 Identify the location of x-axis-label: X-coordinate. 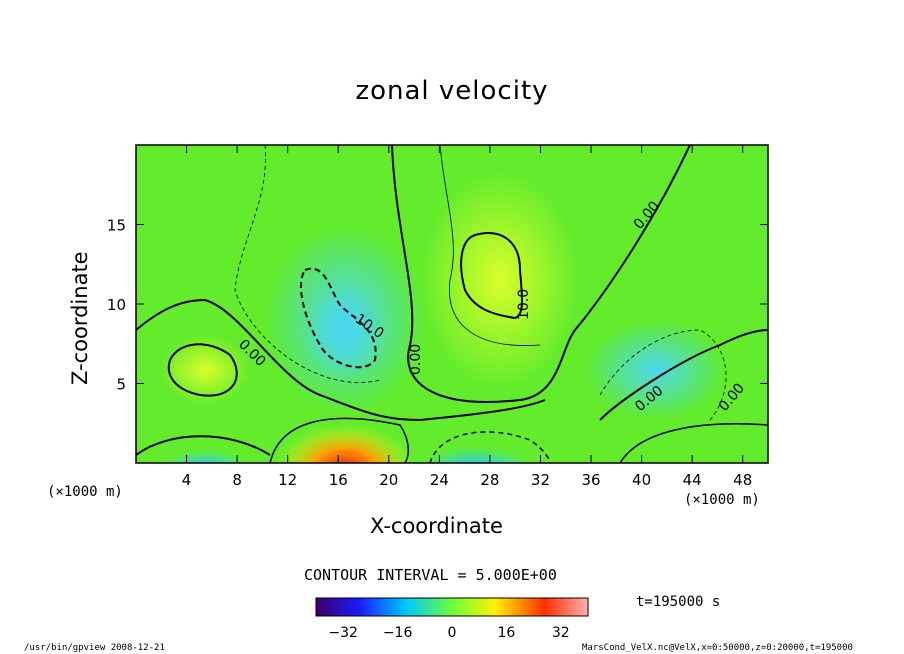
(436, 526).